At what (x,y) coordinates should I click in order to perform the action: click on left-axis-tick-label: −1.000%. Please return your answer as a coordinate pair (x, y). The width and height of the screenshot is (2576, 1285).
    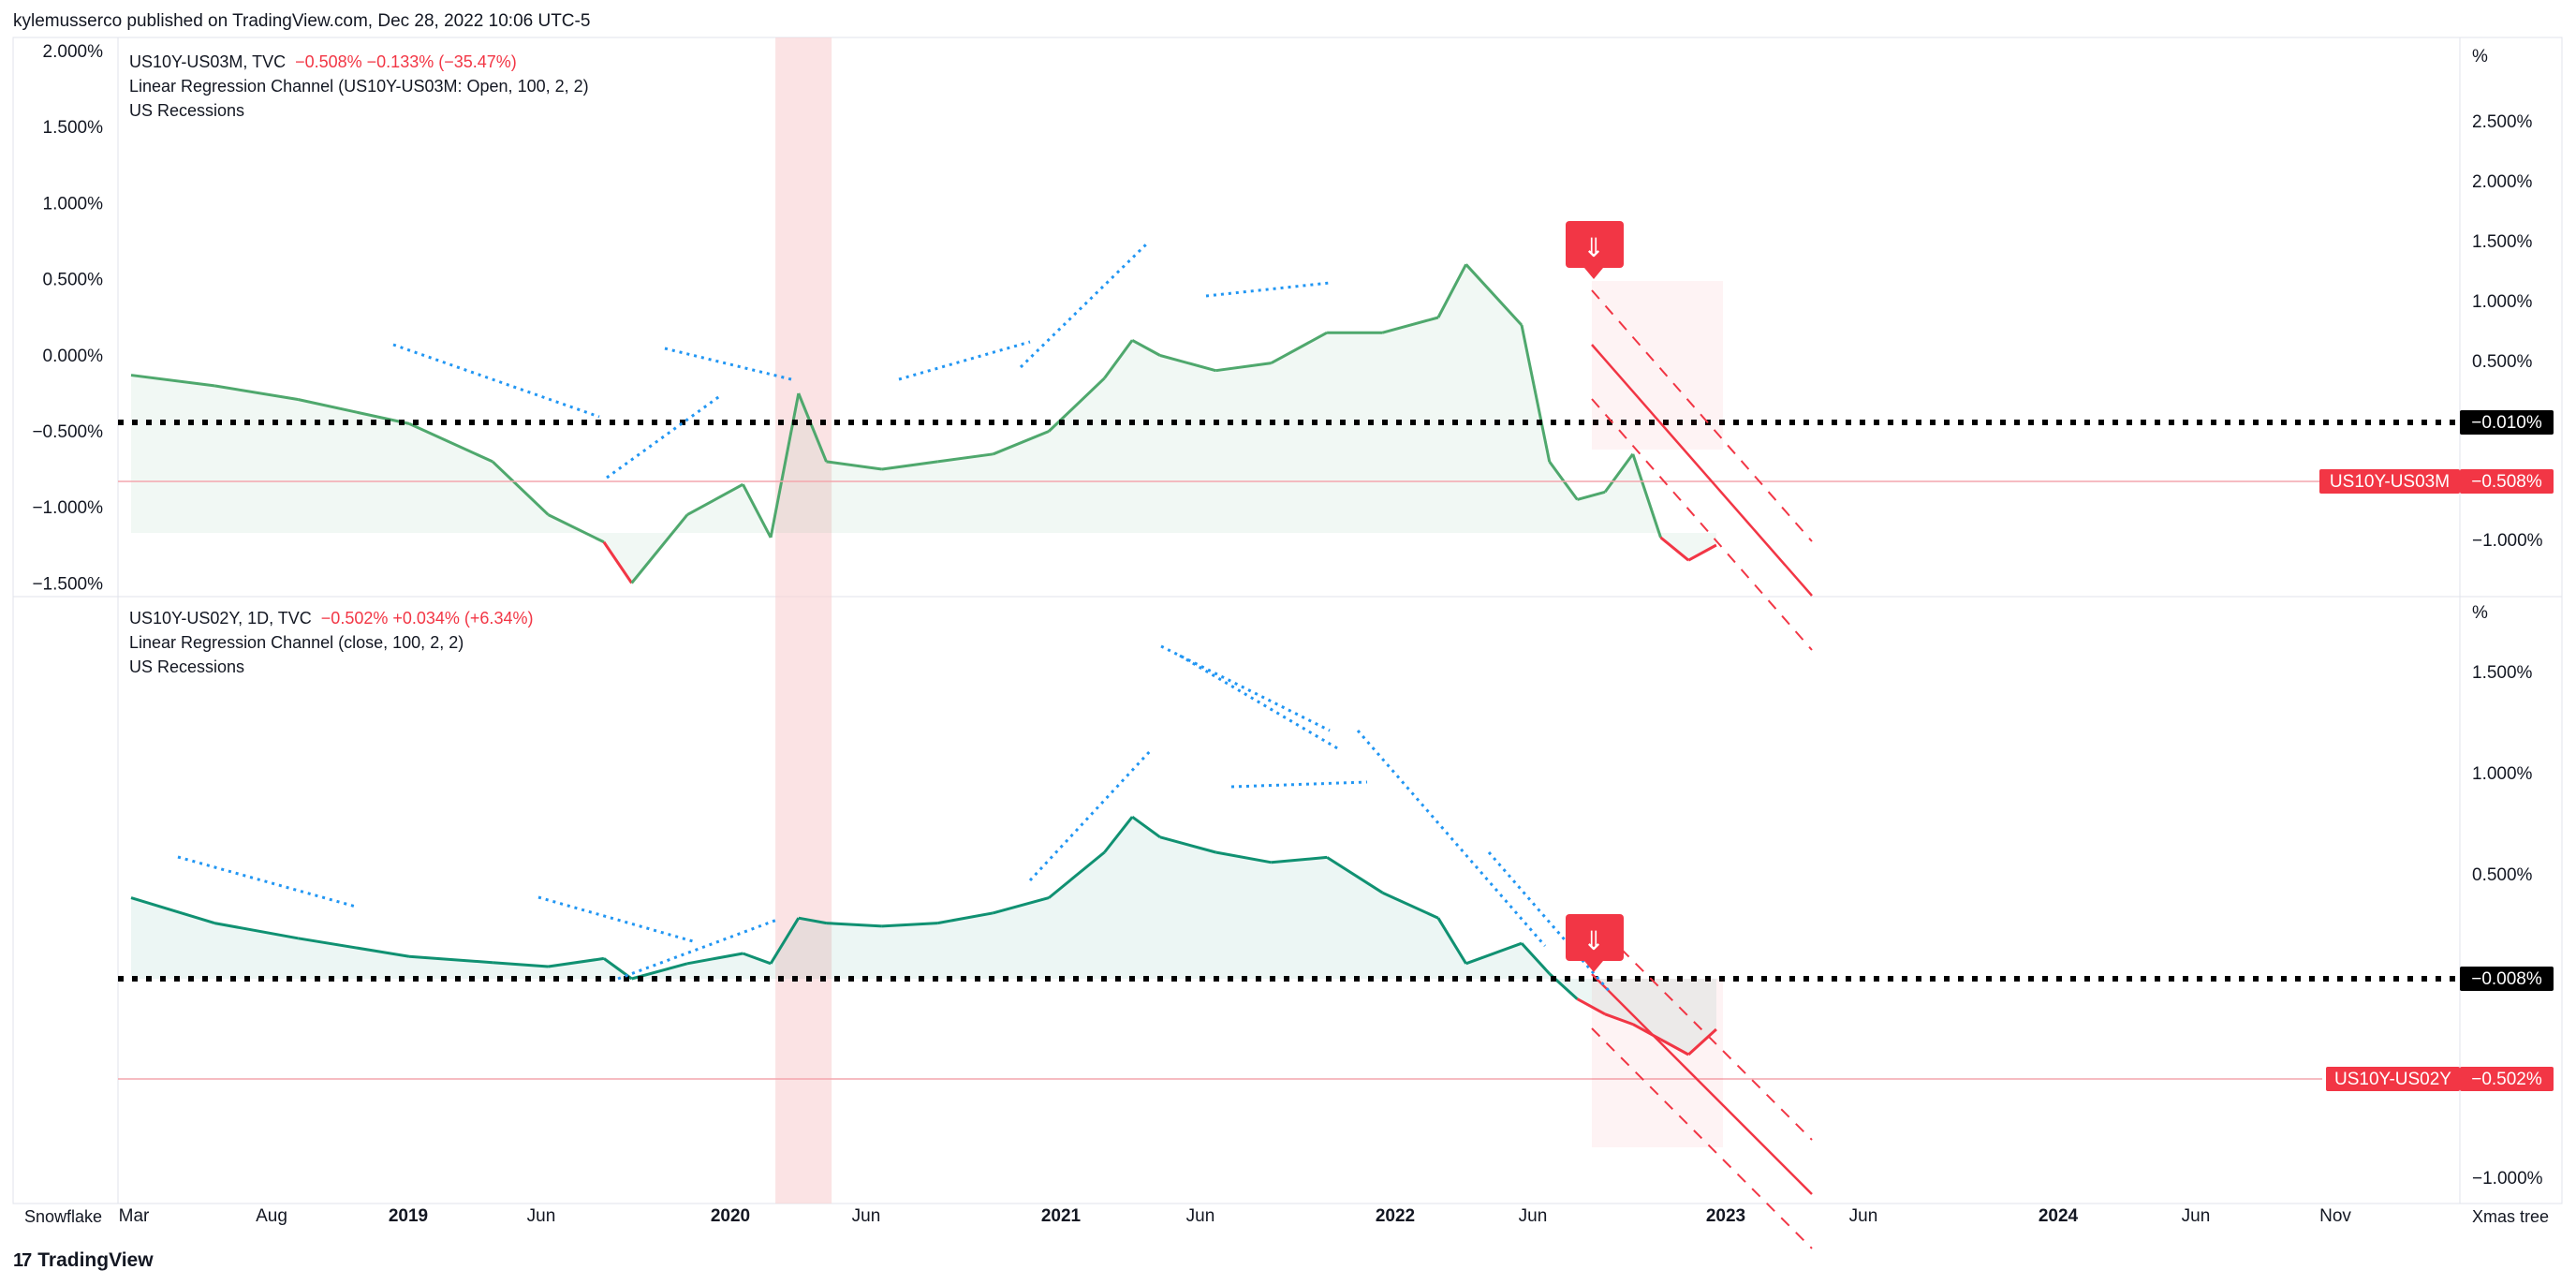
    Looking at the image, I should click on (67, 508).